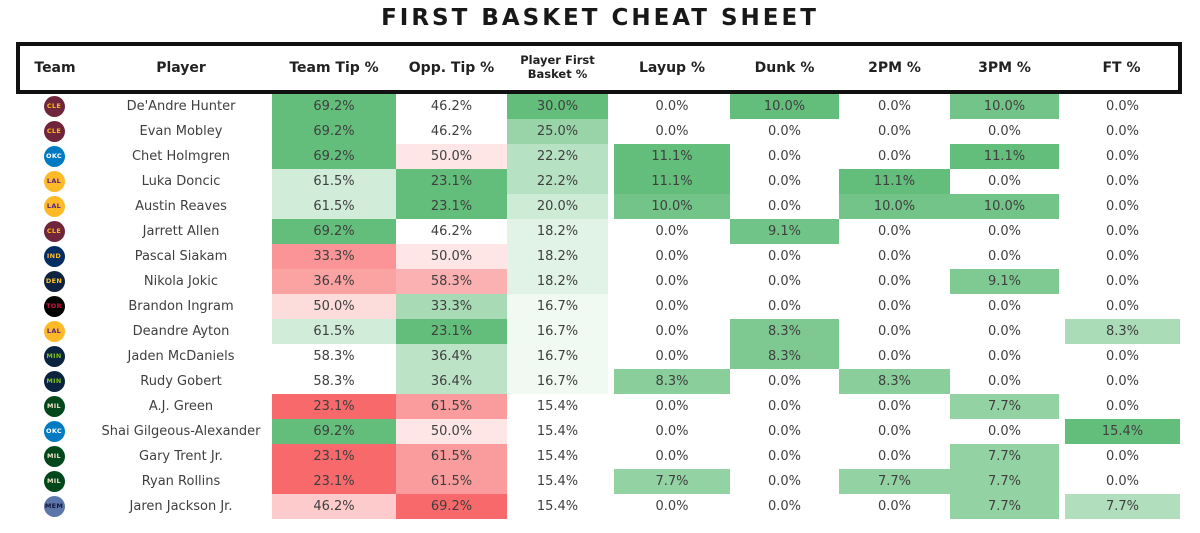  I want to click on cell-pm2: 8.3%, so click(894, 381).